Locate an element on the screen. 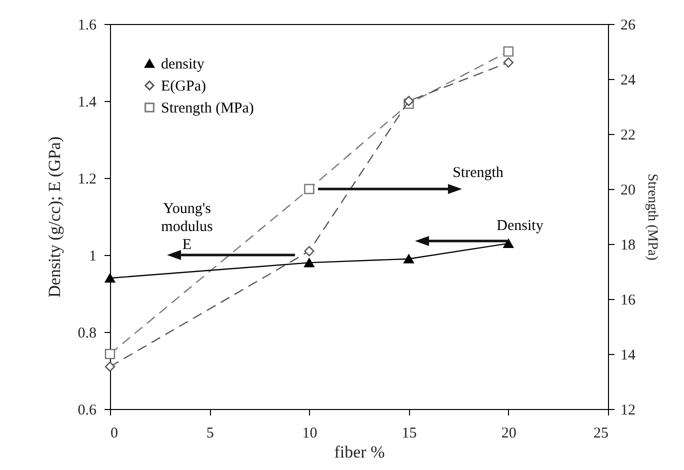  y2-tick-label: 18 is located at coordinates (628, 246).